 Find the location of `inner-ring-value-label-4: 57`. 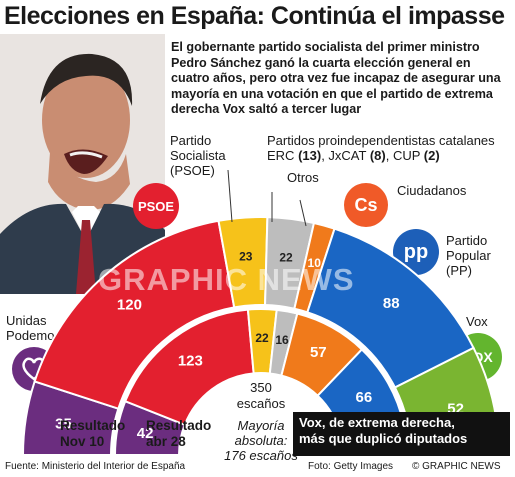

inner-ring-value-label-4: 57 is located at coordinates (318, 352).